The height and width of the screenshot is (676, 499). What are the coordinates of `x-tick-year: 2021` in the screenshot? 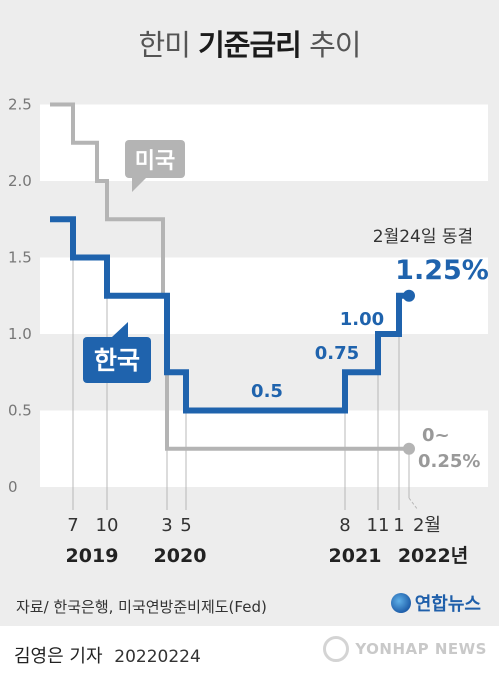 It's located at (355, 556).